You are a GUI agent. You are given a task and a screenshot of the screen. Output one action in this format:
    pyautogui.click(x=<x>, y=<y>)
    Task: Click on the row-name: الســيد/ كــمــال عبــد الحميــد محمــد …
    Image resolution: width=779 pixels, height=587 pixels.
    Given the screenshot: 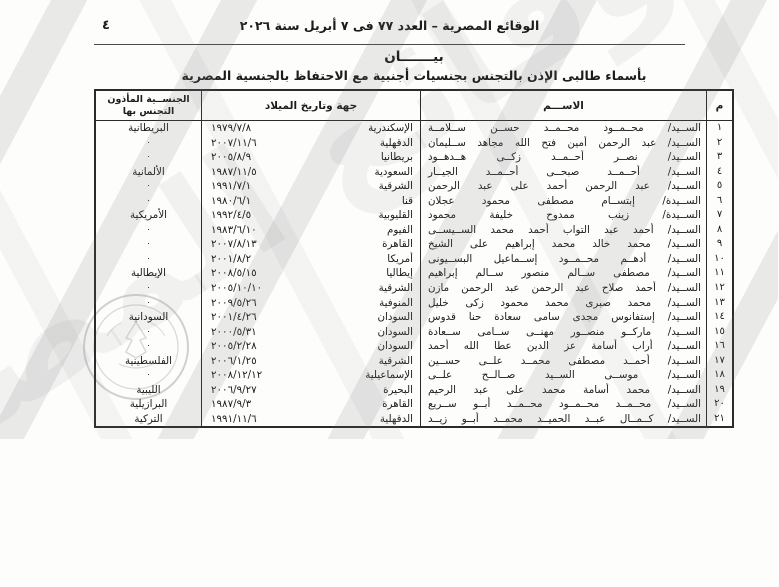 What is the action you would take?
    pyautogui.click(x=564, y=419)
    